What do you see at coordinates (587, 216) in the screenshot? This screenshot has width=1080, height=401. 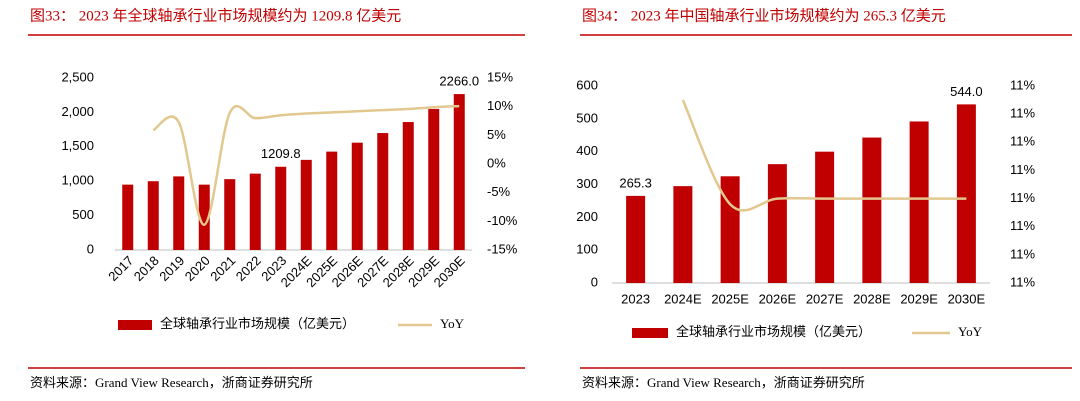 I see `y-tick-label: 200` at bounding box center [587, 216].